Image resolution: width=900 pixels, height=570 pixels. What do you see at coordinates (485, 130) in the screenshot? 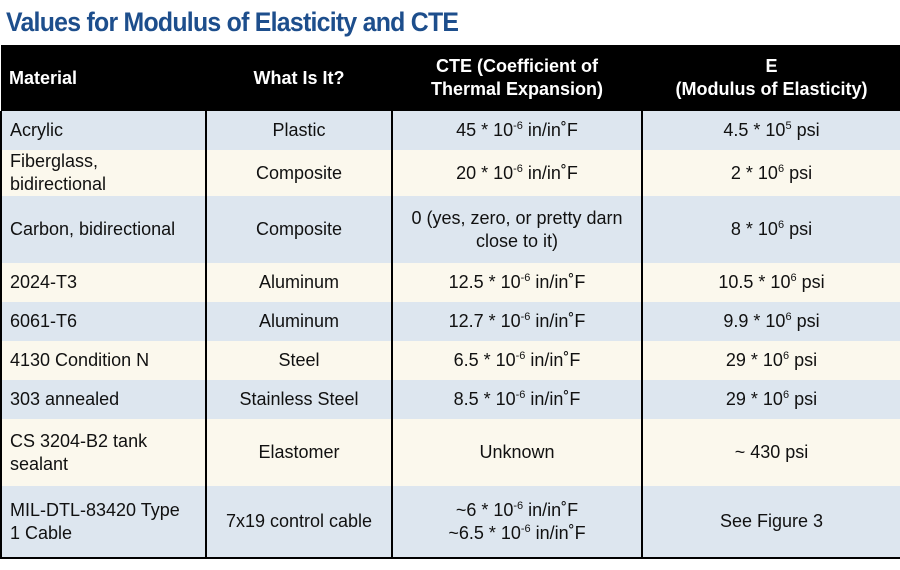
I see `cte-value-base: 45 * 10` at bounding box center [485, 130].